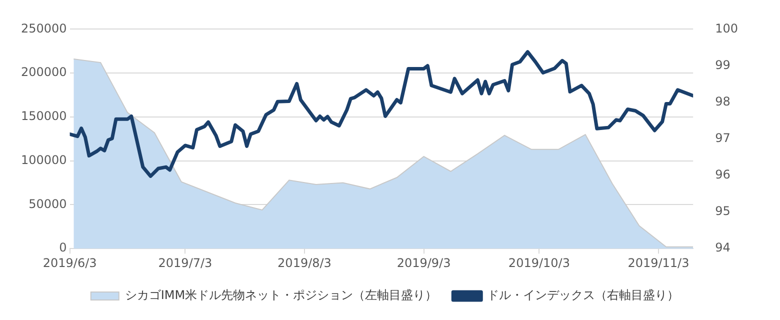 Image resolution: width=780 pixels, height=320 pixels. What do you see at coordinates (43, 28) in the screenshot?
I see `y-tick-label: 250000` at bounding box center [43, 28].